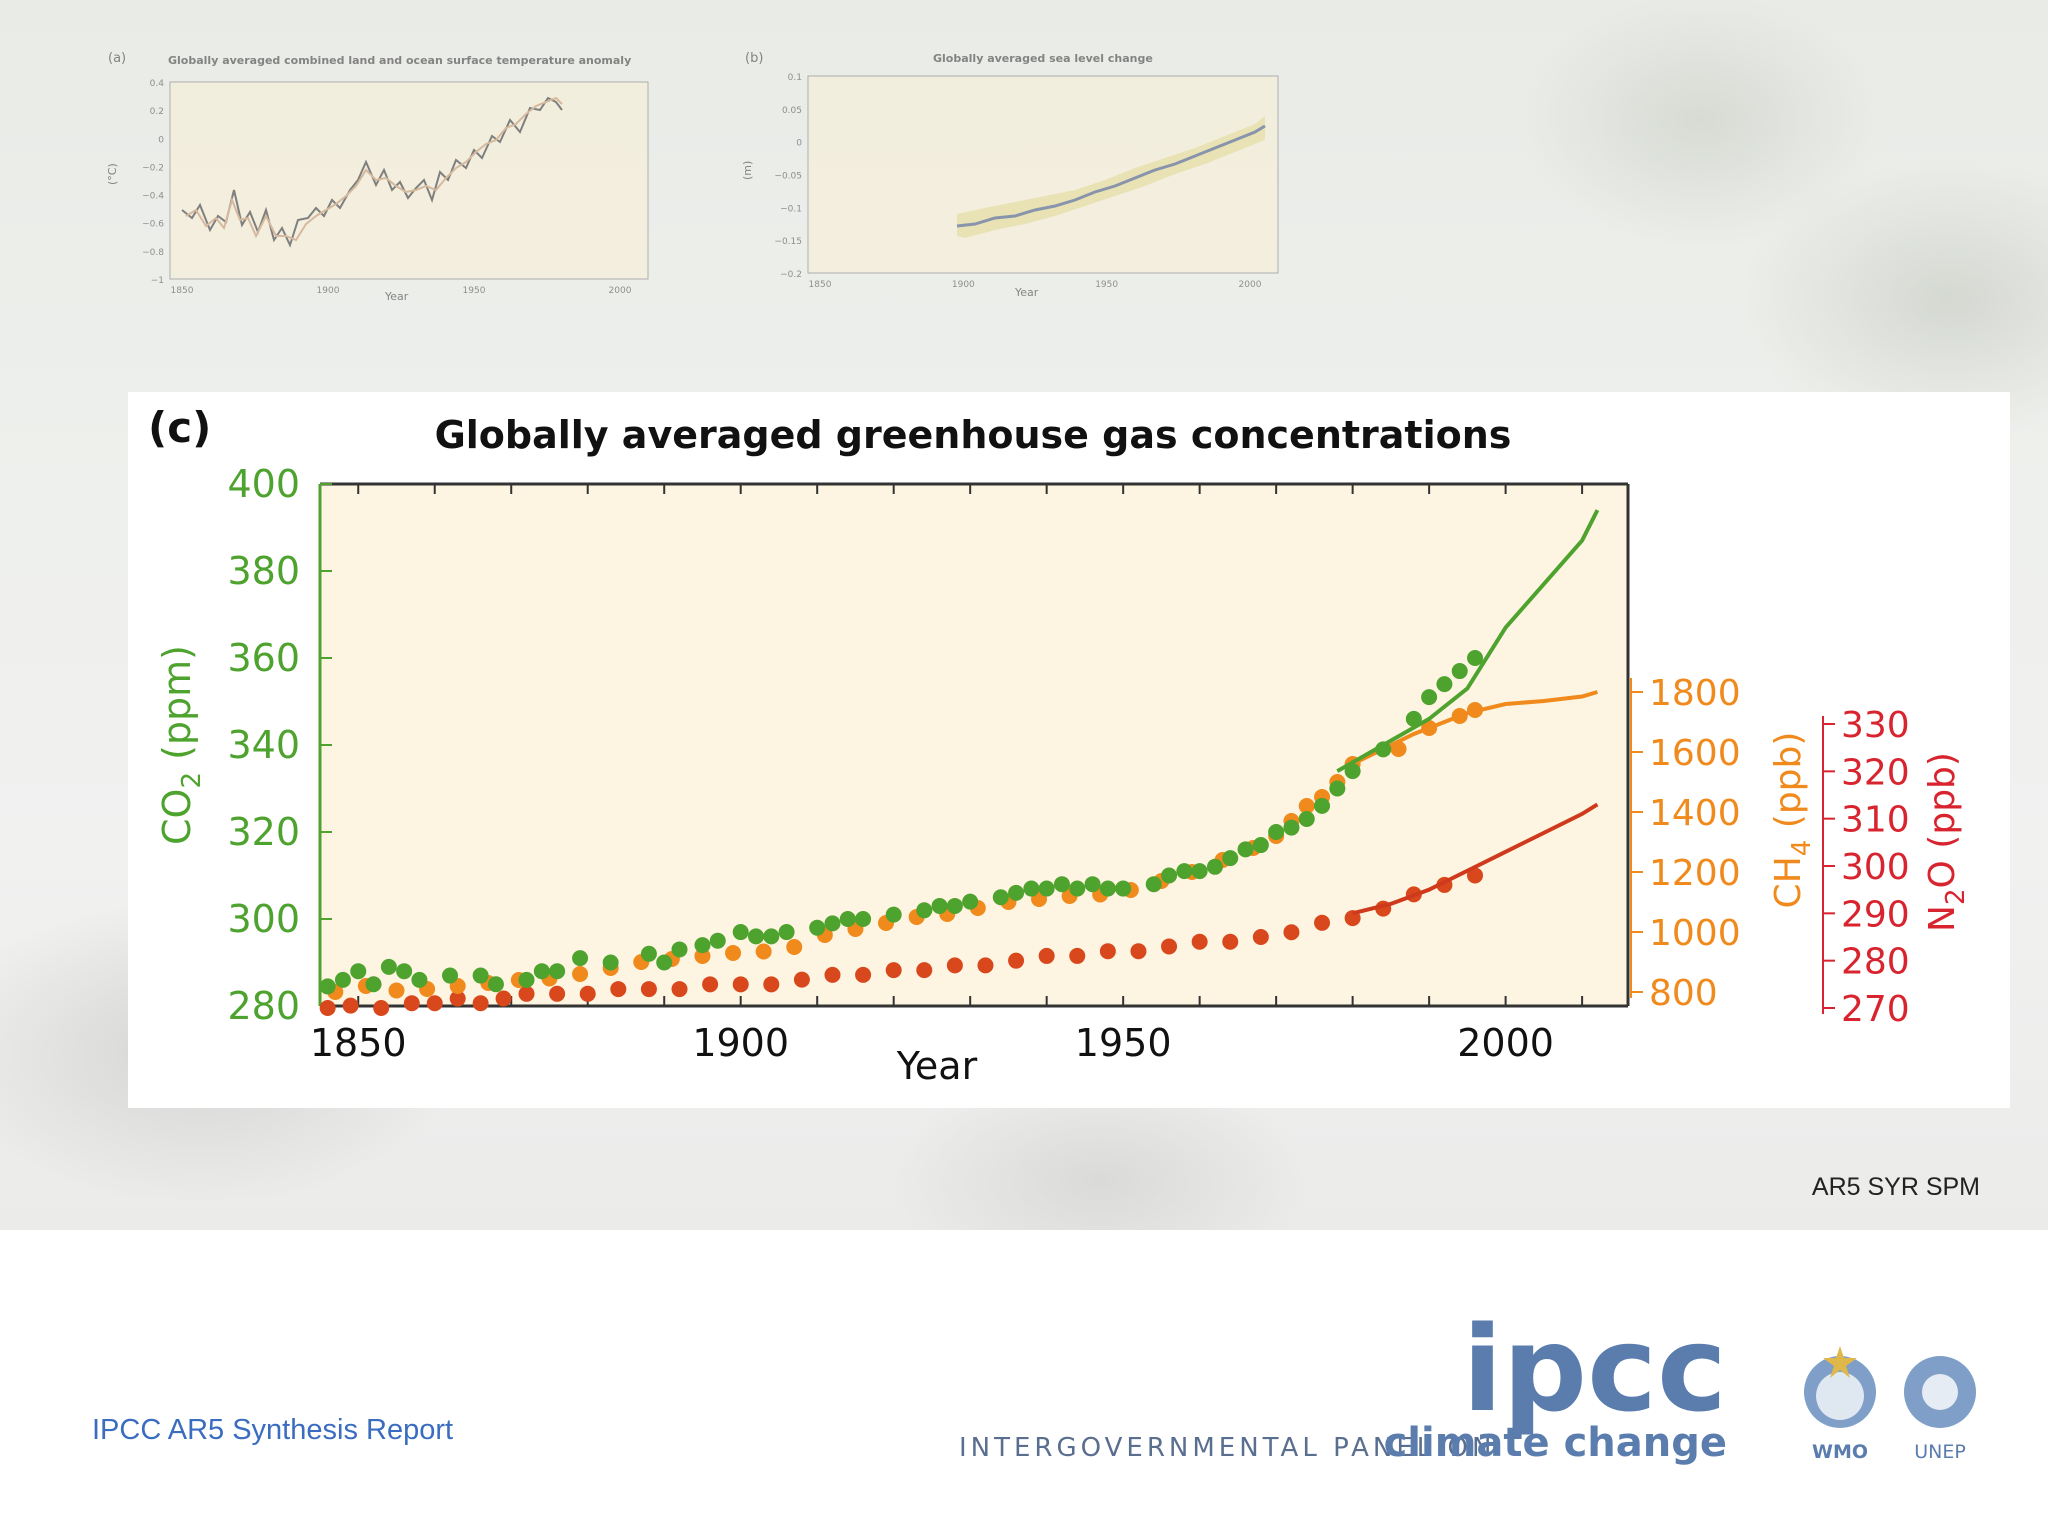 The width and height of the screenshot is (2048, 1536). Describe the element at coordinates (1683, 993) in the screenshot. I see `ch4-tick-label: 800` at that location.